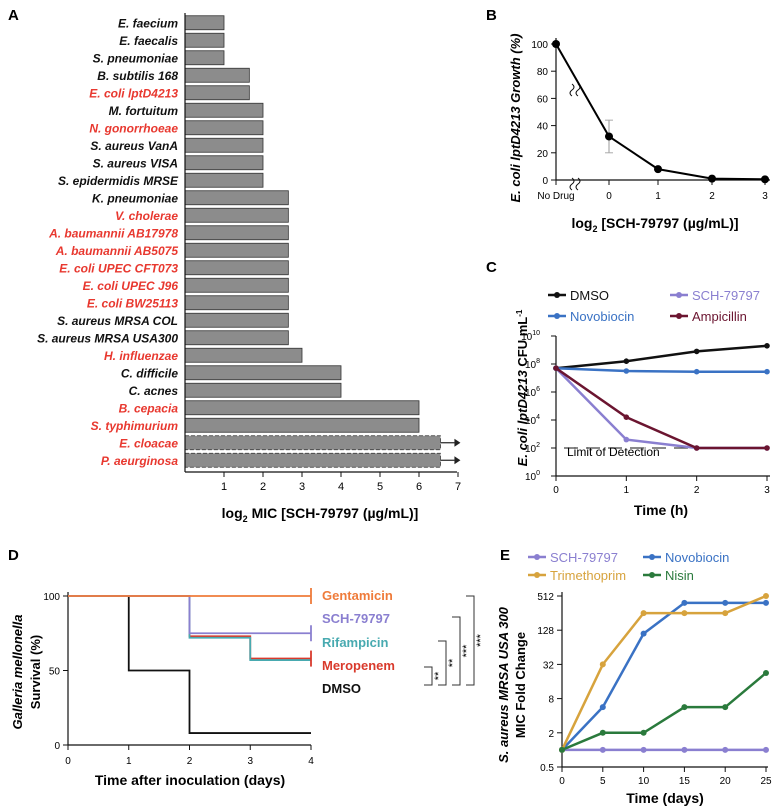 The image size is (781, 811). I want to click on y-tick-label: 32, so click(549, 665).